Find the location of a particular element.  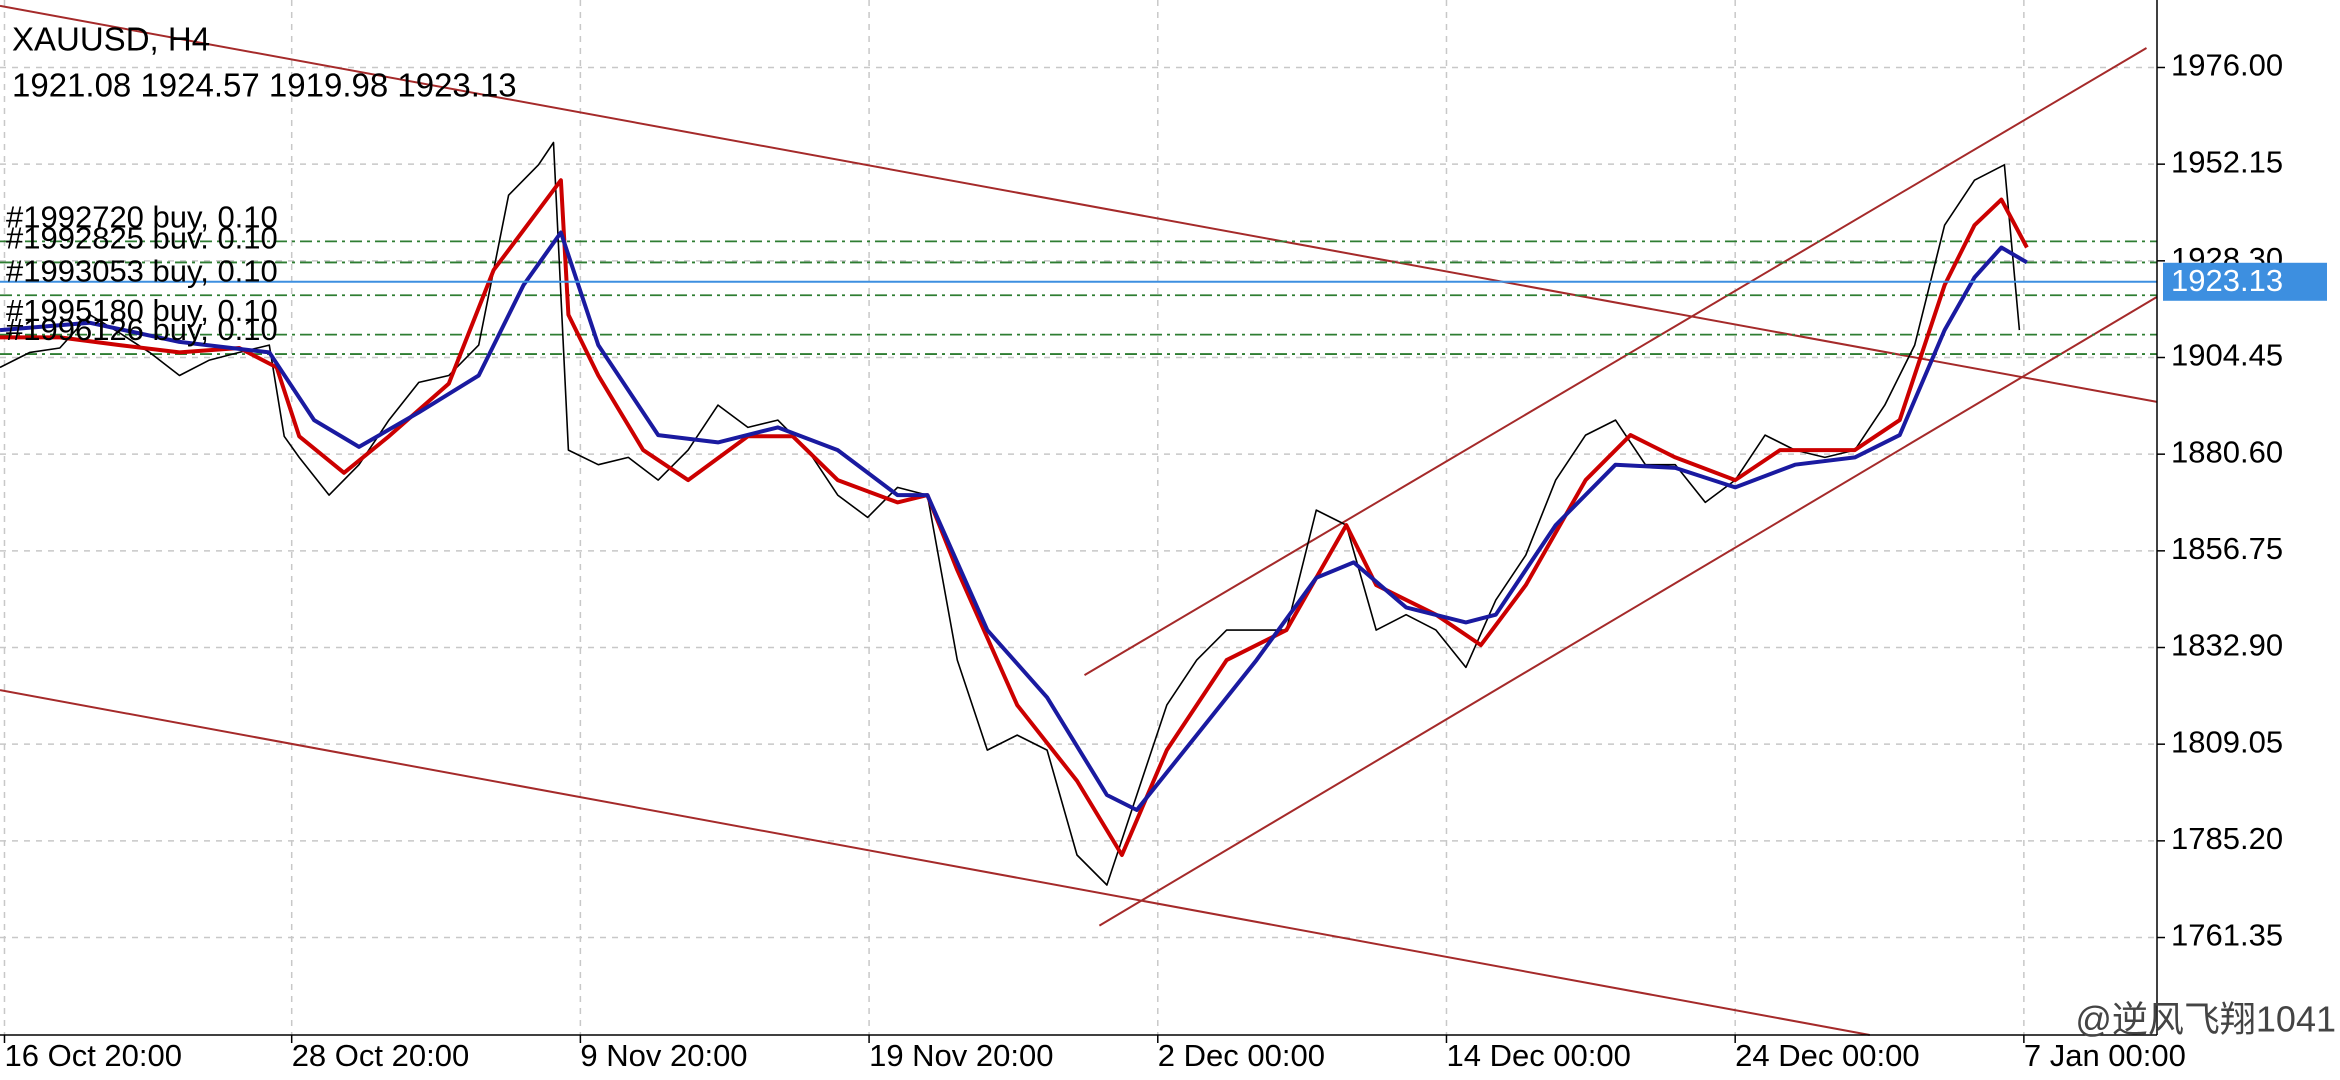

x-tick-label: 19 Nov 20:00 is located at coordinates (961, 1055).